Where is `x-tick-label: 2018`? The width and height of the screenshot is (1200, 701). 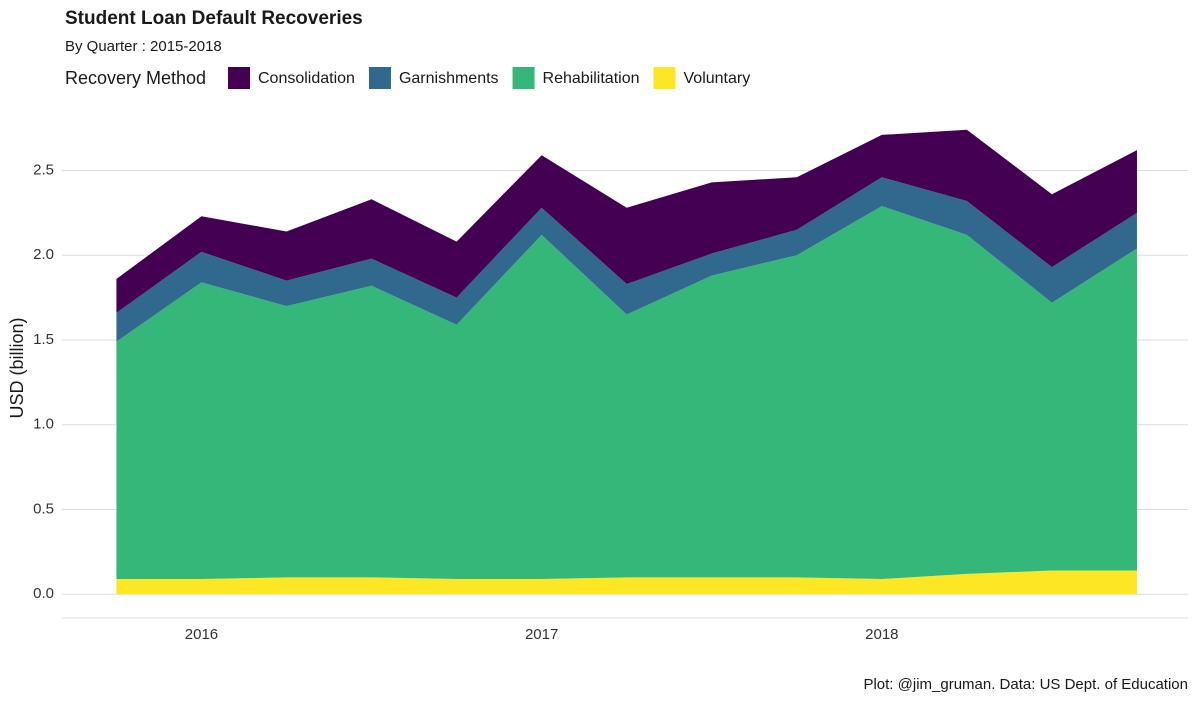
x-tick-label: 2018 is located at coordinates (881, 634).